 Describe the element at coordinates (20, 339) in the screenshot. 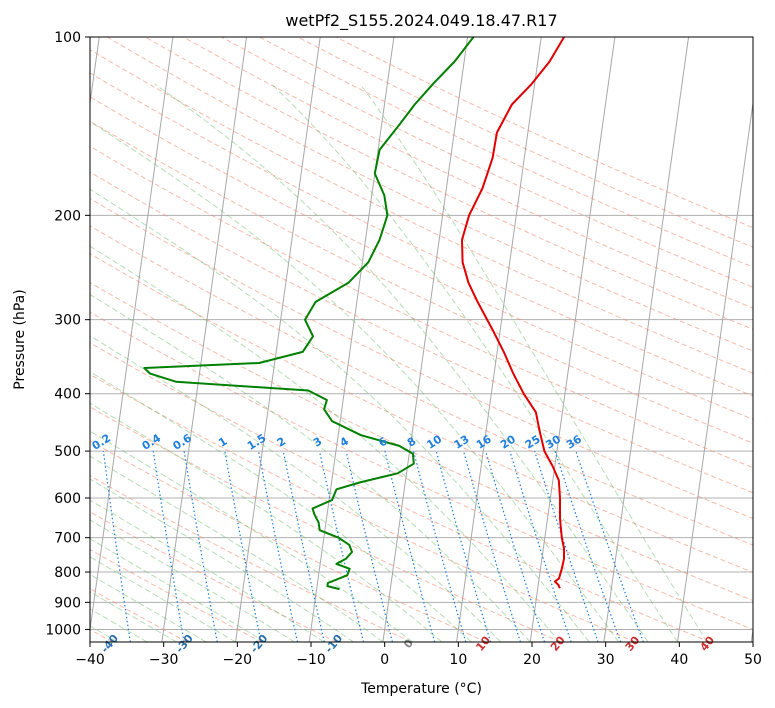

I see `y-axis-label: Pressure (hPa)` at that location.